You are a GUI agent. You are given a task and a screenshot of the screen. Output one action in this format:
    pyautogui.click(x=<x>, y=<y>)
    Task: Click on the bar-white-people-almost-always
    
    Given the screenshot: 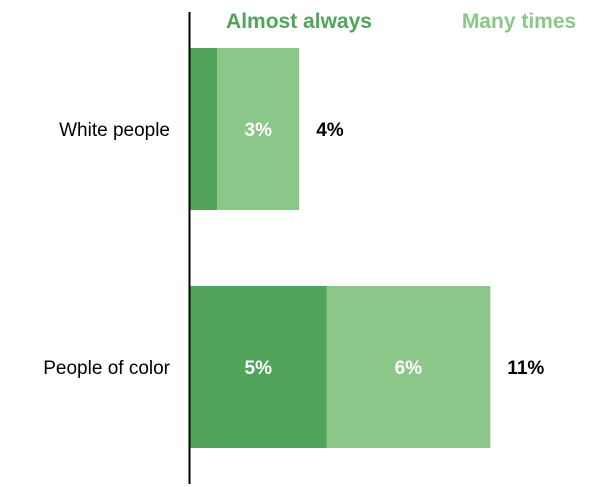 What is the action you would take?
    pyautogui.click(x=204, y=129)
    